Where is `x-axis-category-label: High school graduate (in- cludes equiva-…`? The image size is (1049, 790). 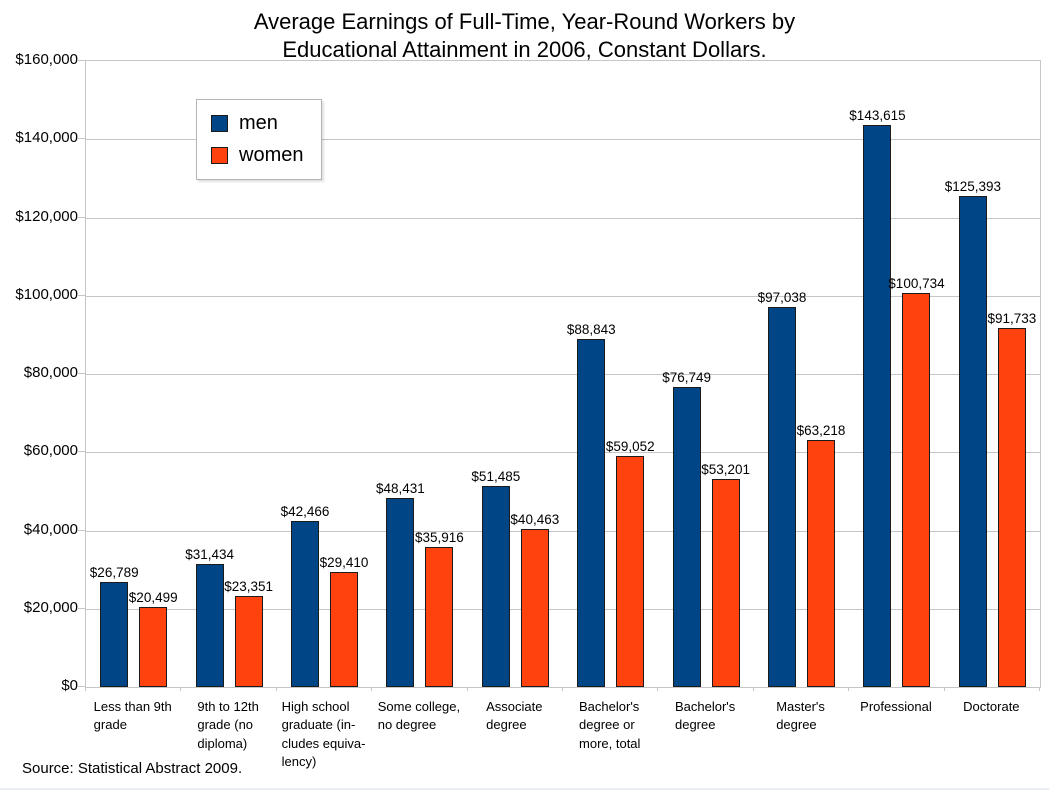 x-axis-category-label: High school graduate (in- cludes equiva-… is located at coordinates (323, 734).